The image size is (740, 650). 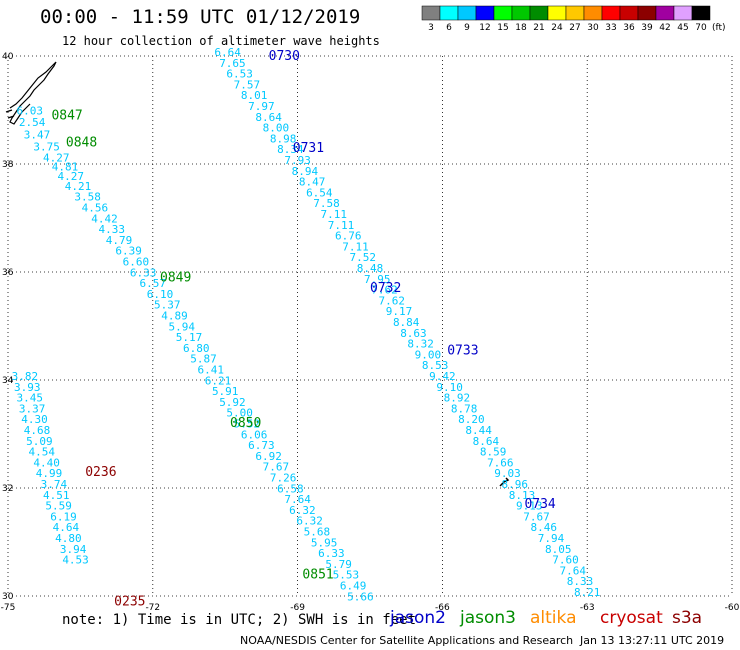 What do you see at coordinates (27, 387) in the screenshot?
I see `swh-value: 3.93` at bounding box center [27, 387].